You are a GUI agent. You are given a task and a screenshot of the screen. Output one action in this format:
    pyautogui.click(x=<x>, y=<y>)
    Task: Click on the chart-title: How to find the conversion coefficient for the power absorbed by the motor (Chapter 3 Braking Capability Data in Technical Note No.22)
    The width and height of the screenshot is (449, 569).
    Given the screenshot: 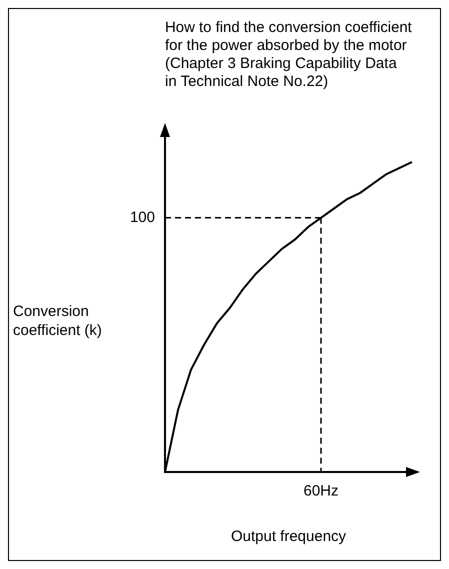 What is the action you would take?
    pyautogui.click(x=289, y=54)
    